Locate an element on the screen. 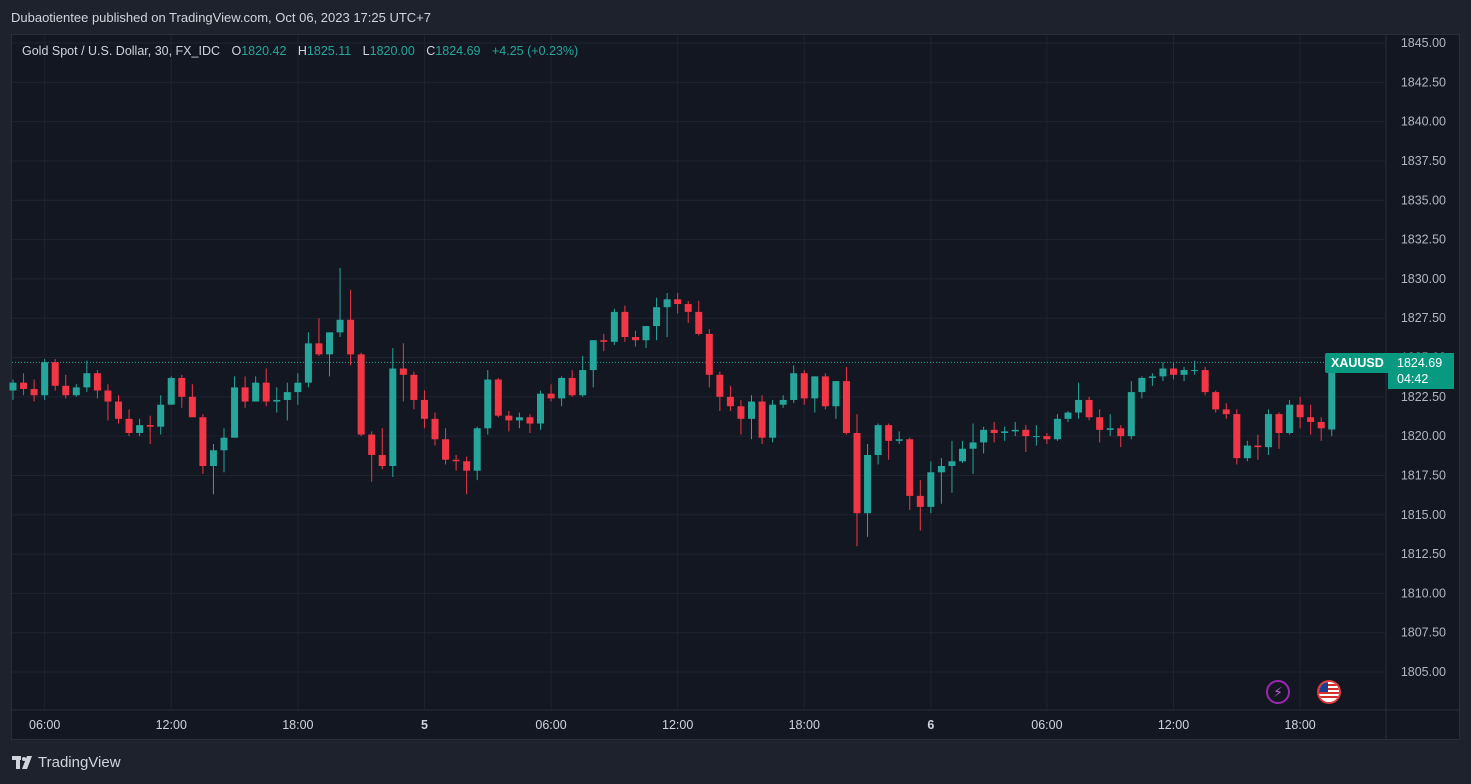  price-tick-label: 1810.00 is located at coordinates (1423, 593).